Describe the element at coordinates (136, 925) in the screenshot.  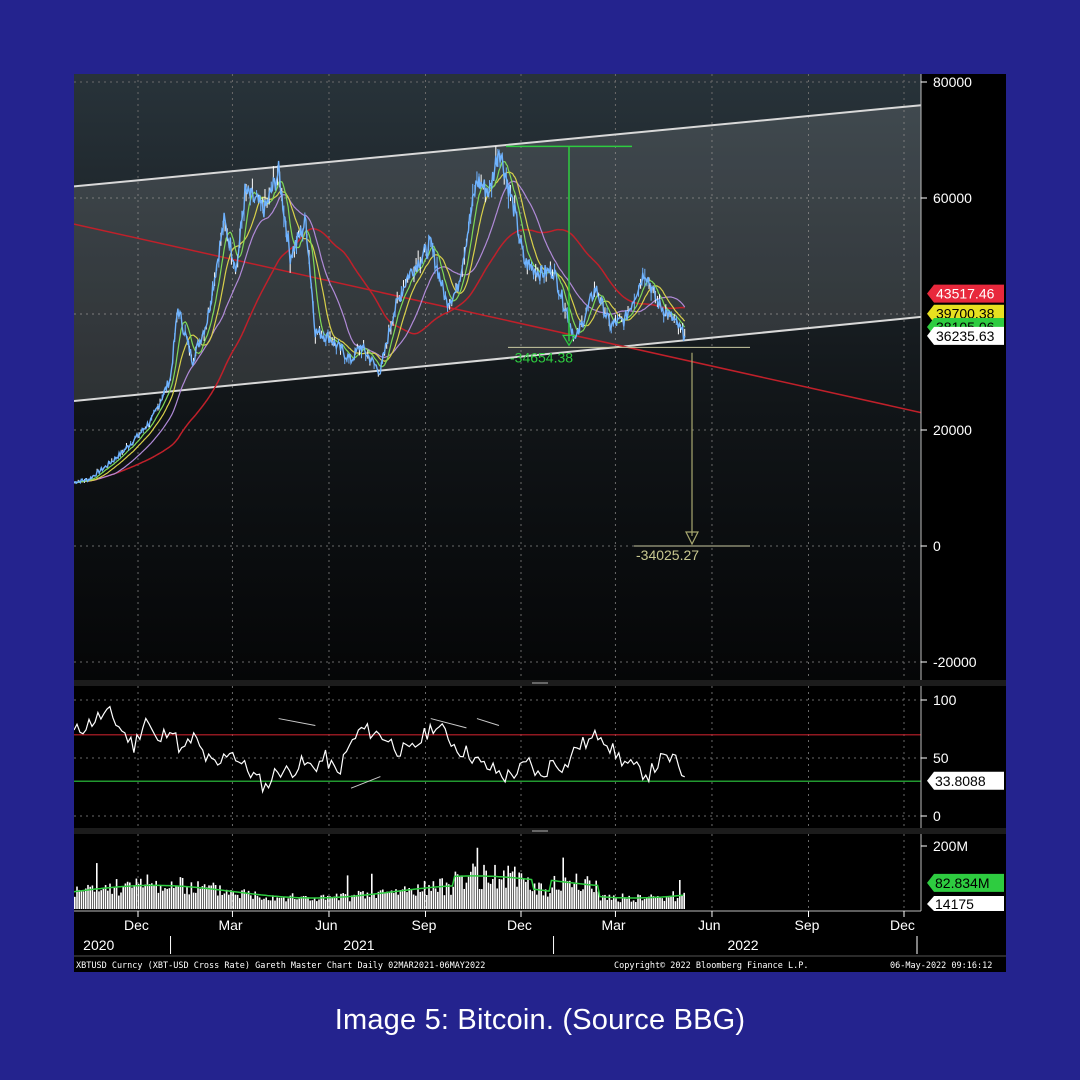
I see `x-month-label-0: Dec` at that location.